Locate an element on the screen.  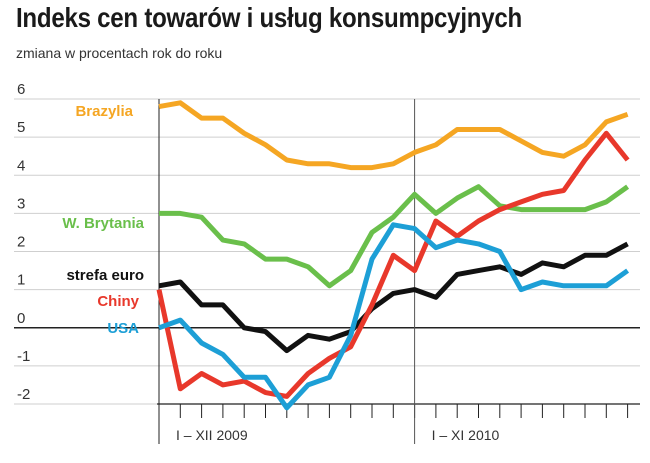
series-label-usa: USA is located at coordinates (123, 328).